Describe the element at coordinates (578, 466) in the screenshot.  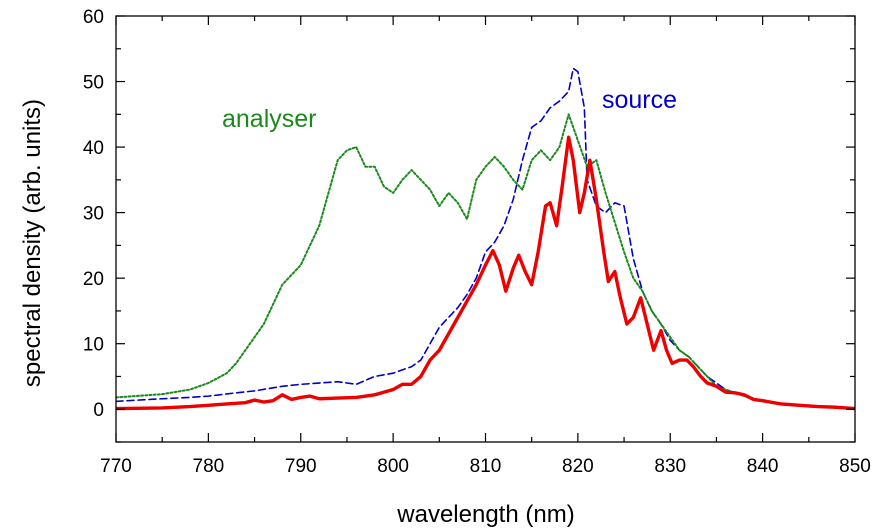
I see `x-tick-label: 820` at that location.